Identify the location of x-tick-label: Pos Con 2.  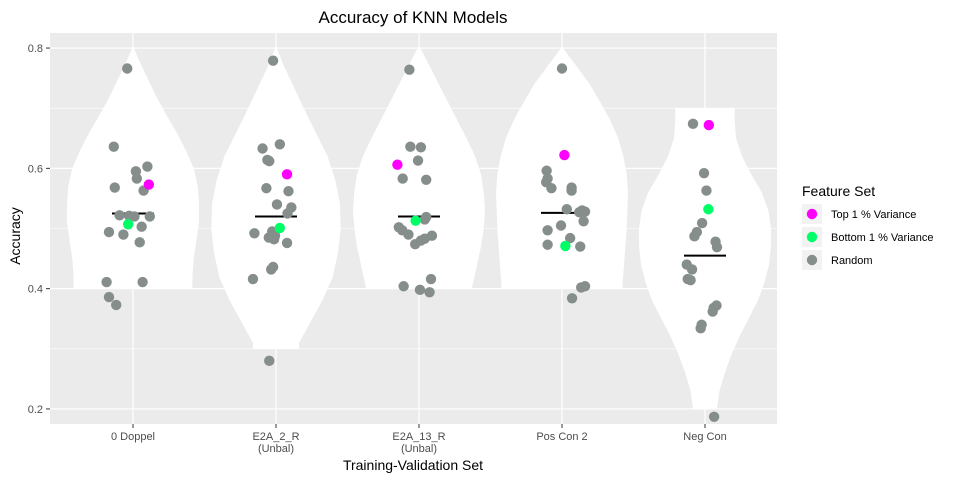
(561, 437).